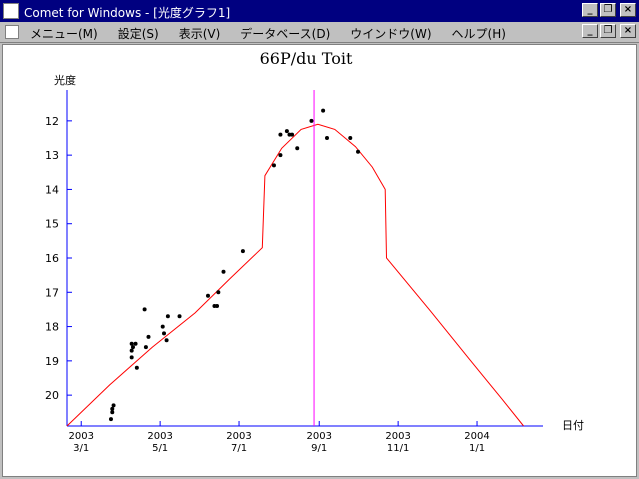 This screenshot has width=639, height=479. I want to click on y-tick-label: 19, so click(52, 361).